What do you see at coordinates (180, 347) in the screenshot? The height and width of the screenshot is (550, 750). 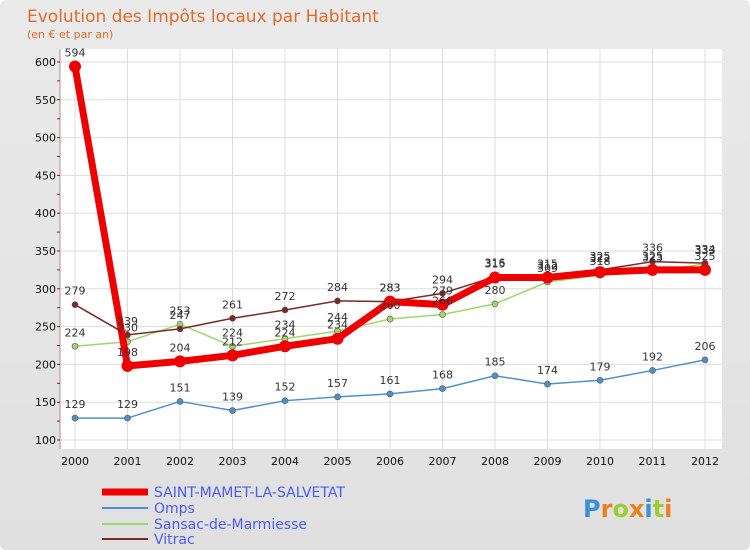 I see `data-label: 204` at bounding box center [180, 347].